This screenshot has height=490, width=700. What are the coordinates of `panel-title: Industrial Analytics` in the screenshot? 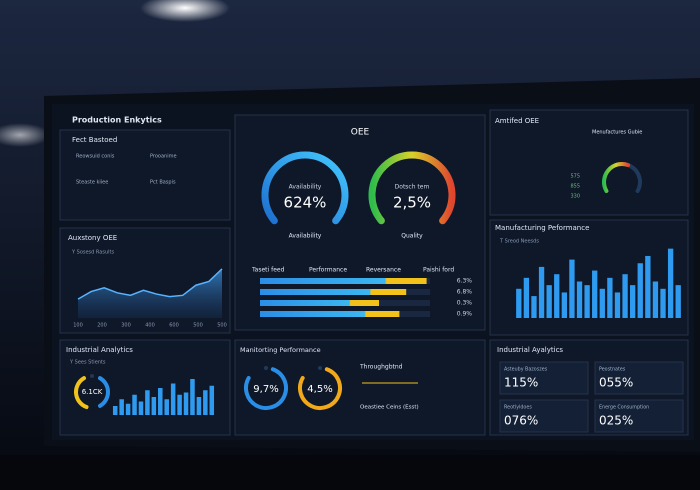 It's located at (99, 350).